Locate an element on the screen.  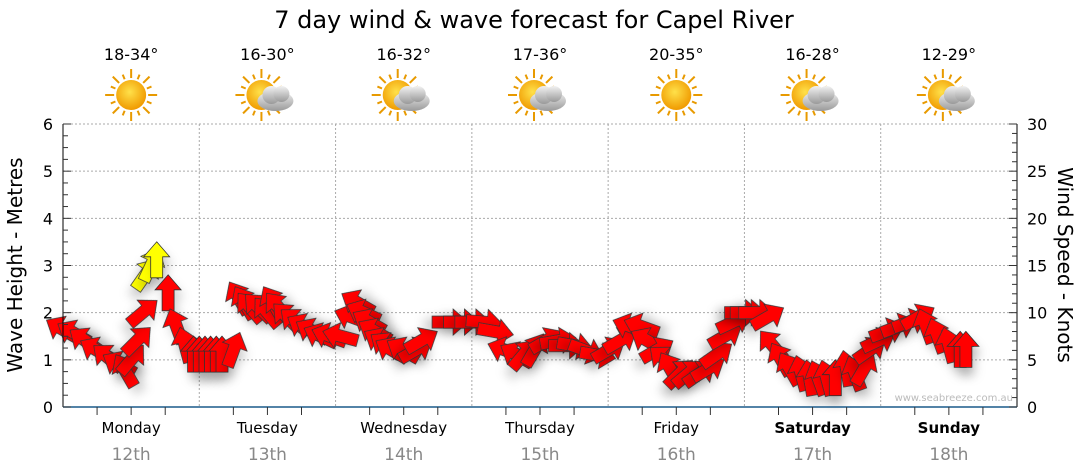
date-label: 14th is located at coordinates (403, 455).